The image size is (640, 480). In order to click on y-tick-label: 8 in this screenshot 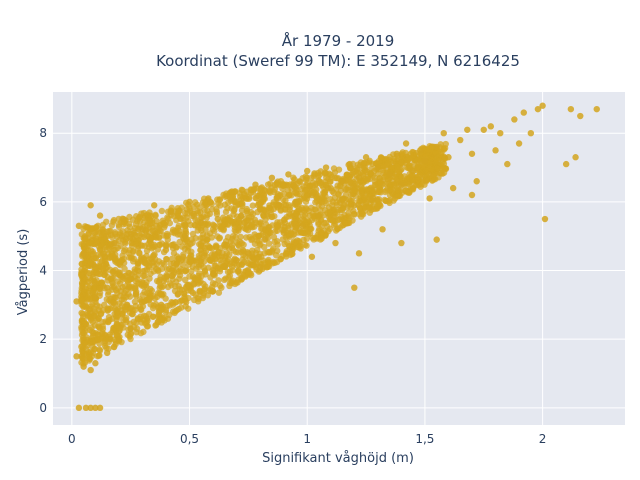, I will do `click(43, 133)`.